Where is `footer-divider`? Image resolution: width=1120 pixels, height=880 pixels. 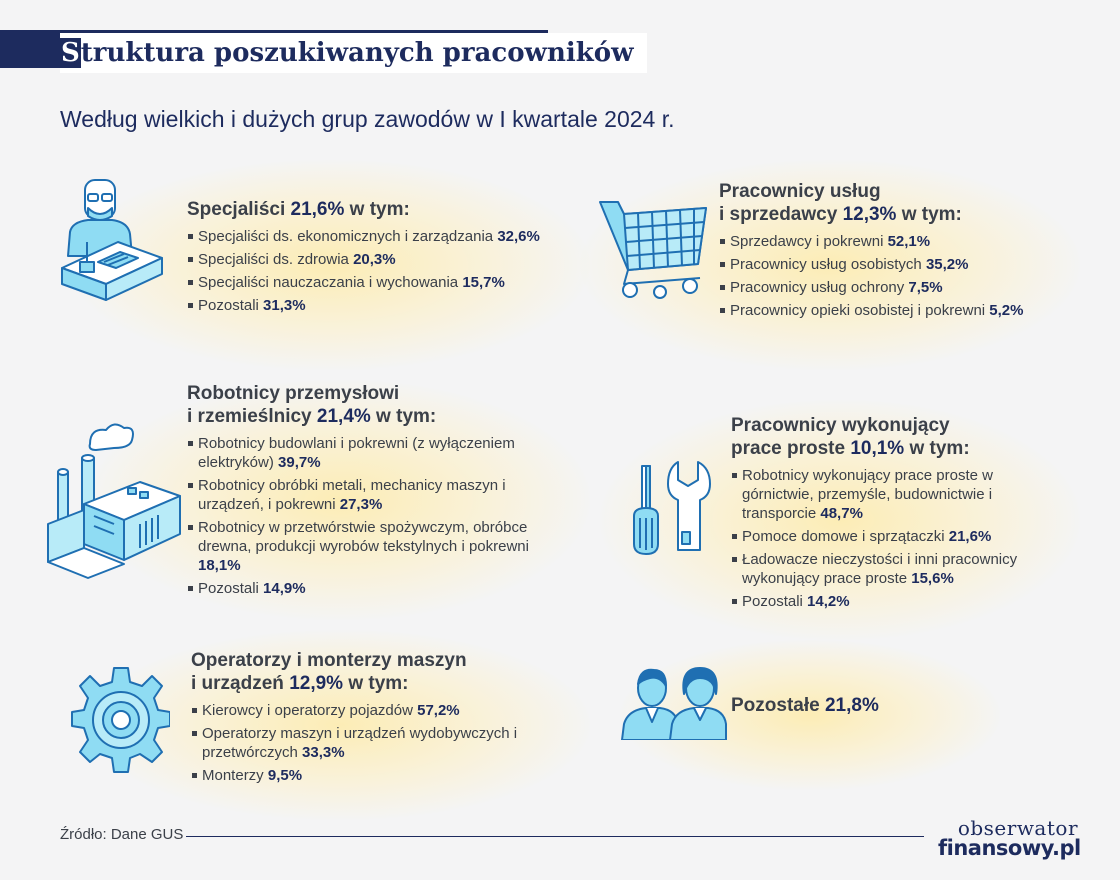 footer-divider is located at coordinates (555, 836).